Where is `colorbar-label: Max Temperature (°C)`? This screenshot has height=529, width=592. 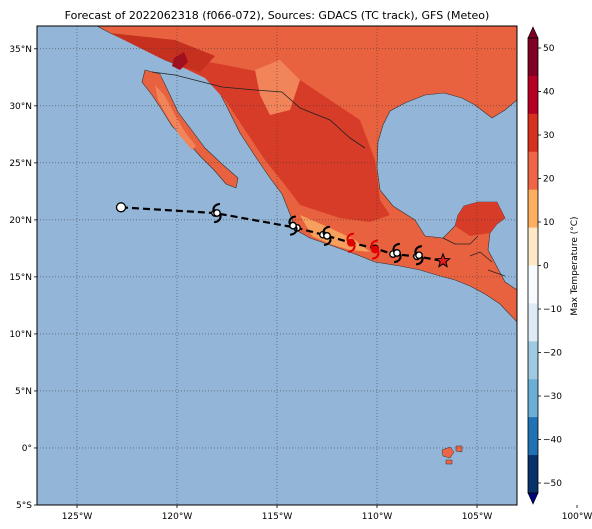 colorbar-label: Max Temperature (°C) is located at coordinates (575, 265).